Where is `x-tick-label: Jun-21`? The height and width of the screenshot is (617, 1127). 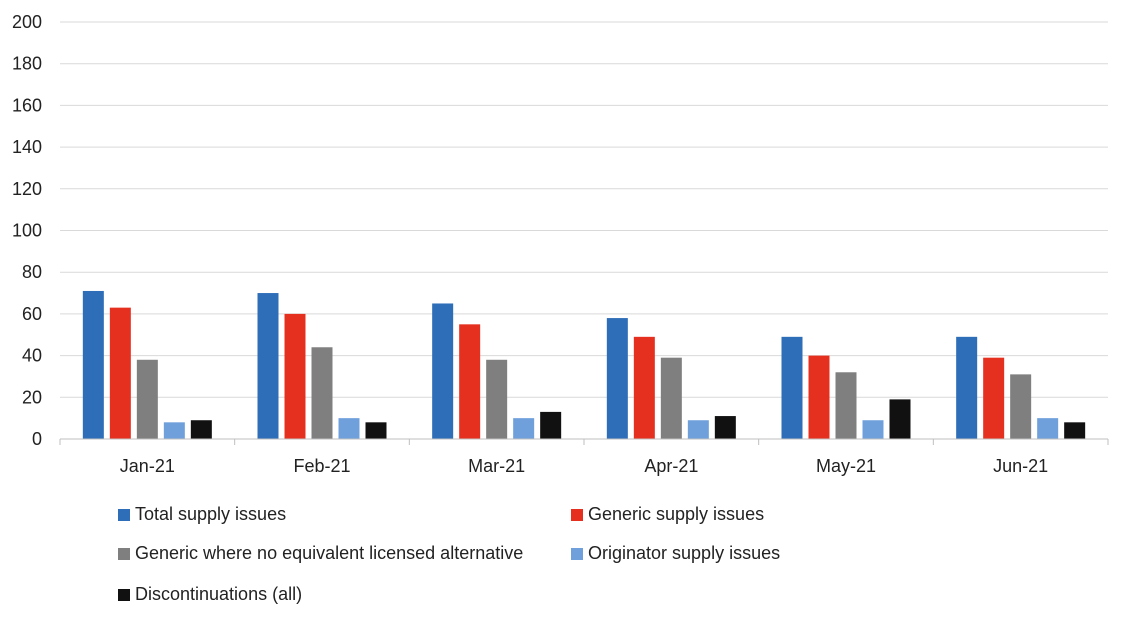
x-tick-label: Jun-21 is located at coordinates (1020, 466).